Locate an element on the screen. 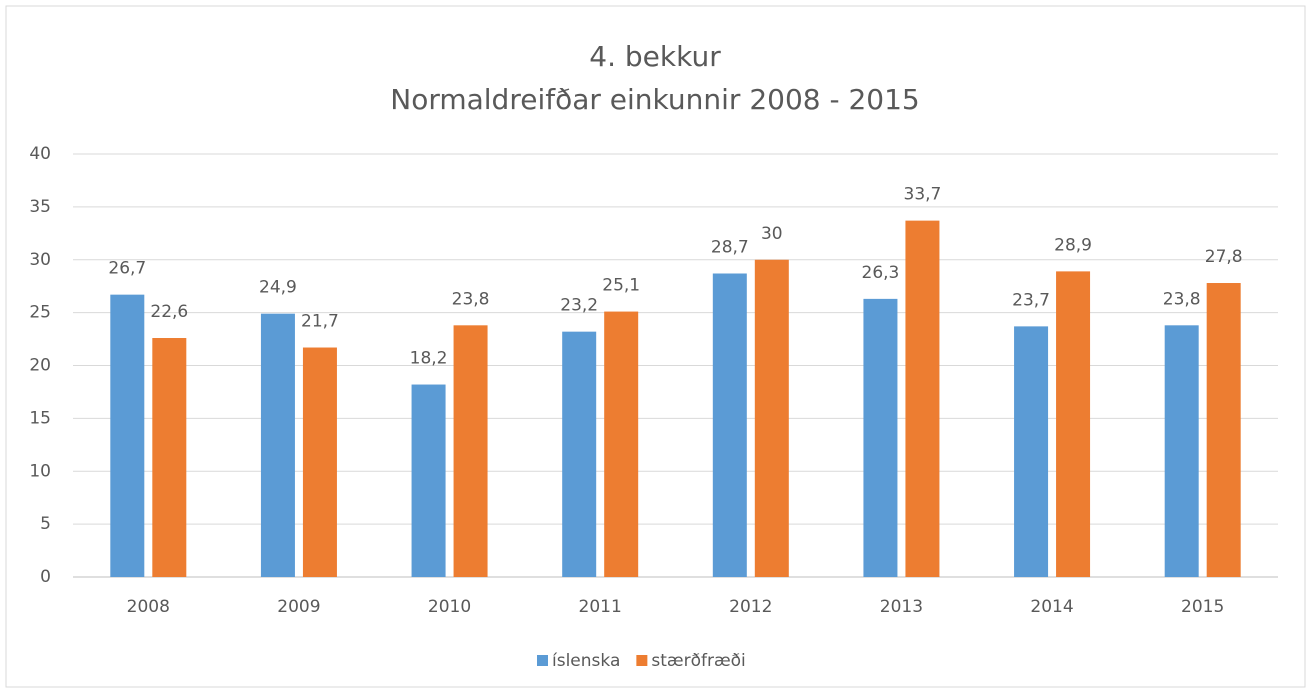 Image resolution: width=1311 pixels, height=697 pixels. value-label: 18,2 is located at coordinates (429, 359).